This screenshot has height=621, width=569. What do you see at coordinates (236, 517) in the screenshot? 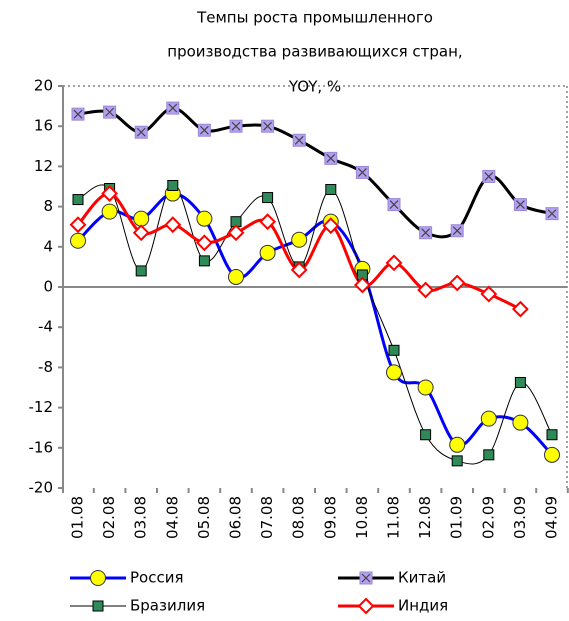
I see `x-tick-label: 06.08` at bounding box center [236, 517].